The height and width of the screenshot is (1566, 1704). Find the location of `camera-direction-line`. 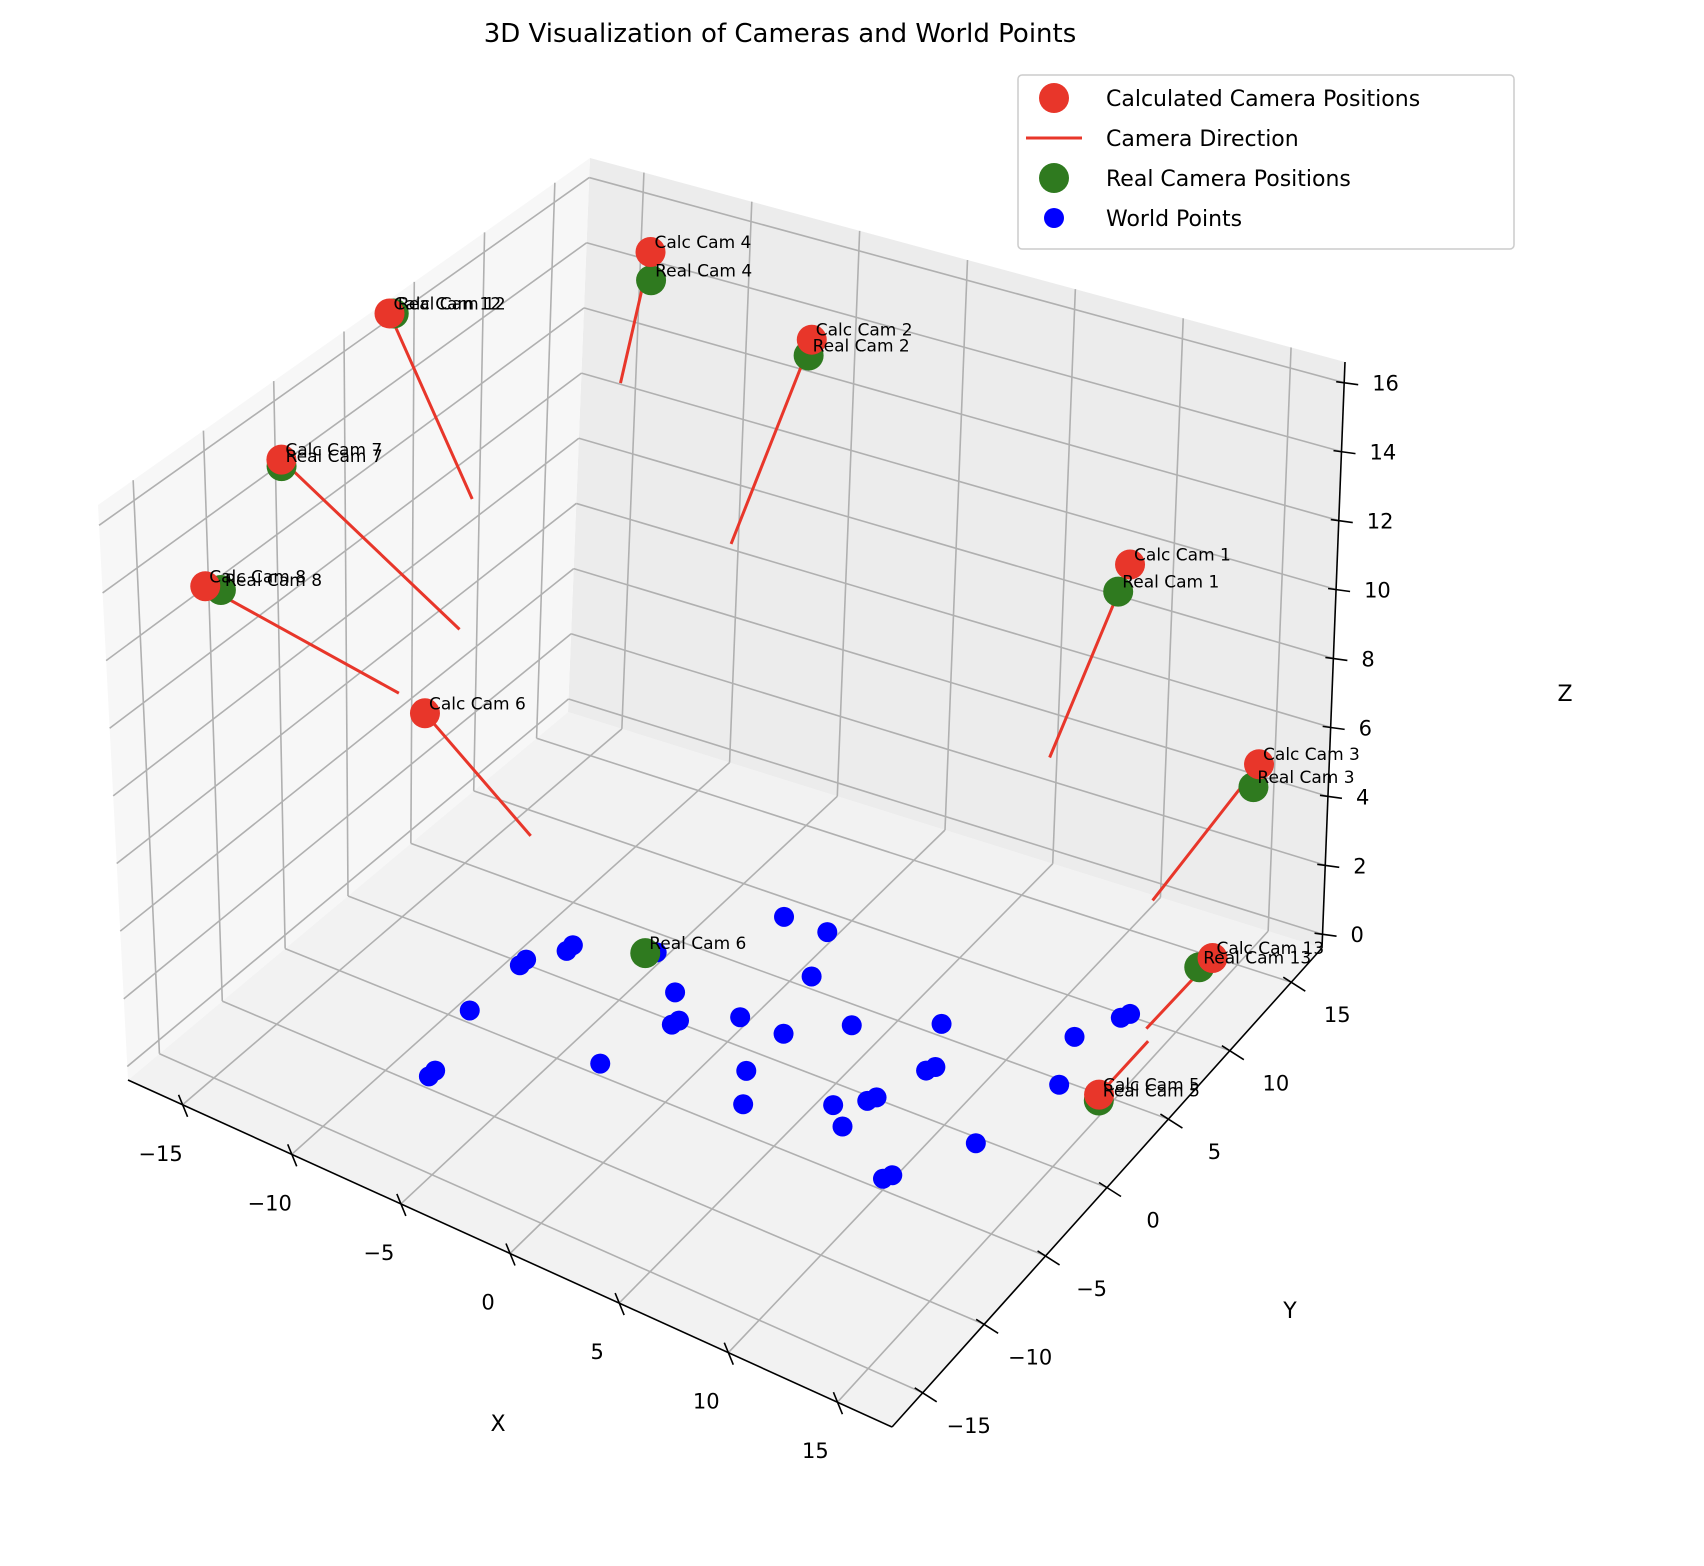

camera-direction-line is located at coordinates (477, 774).